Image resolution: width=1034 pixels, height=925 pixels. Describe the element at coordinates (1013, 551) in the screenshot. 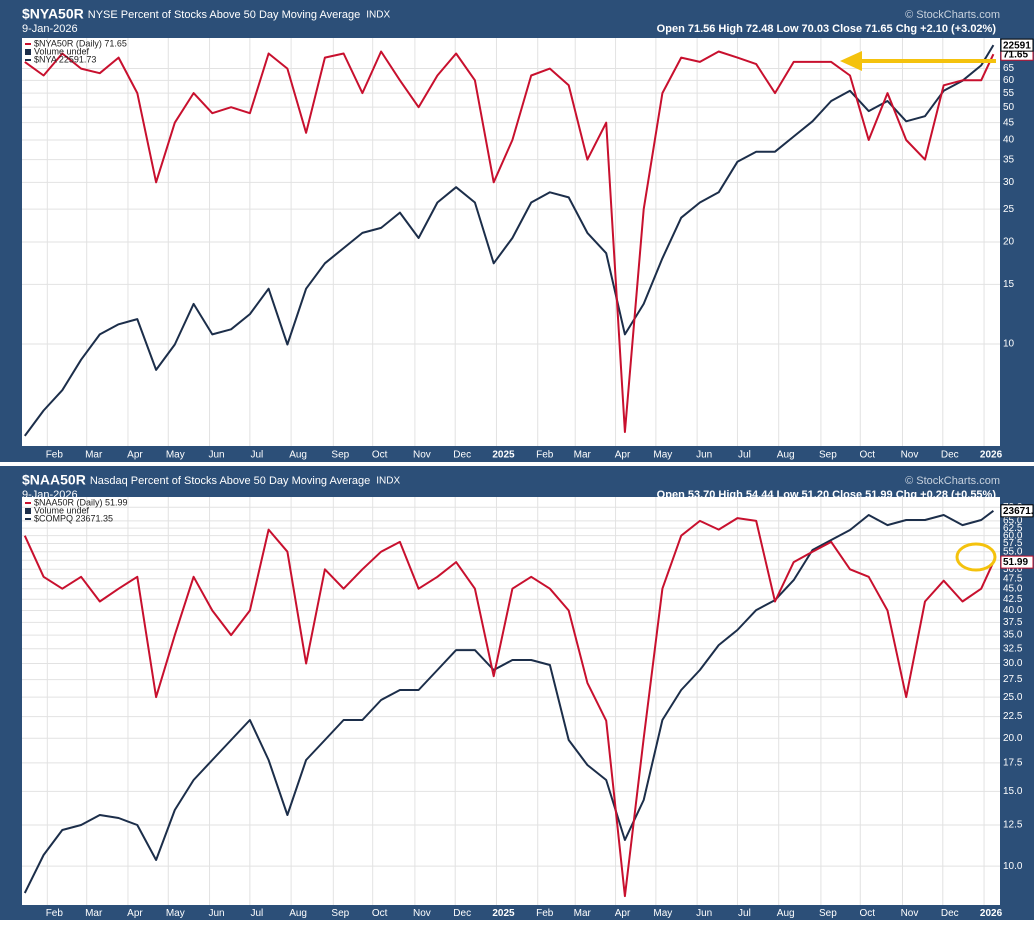

I see `y-tick-label: 55.0` at that location.